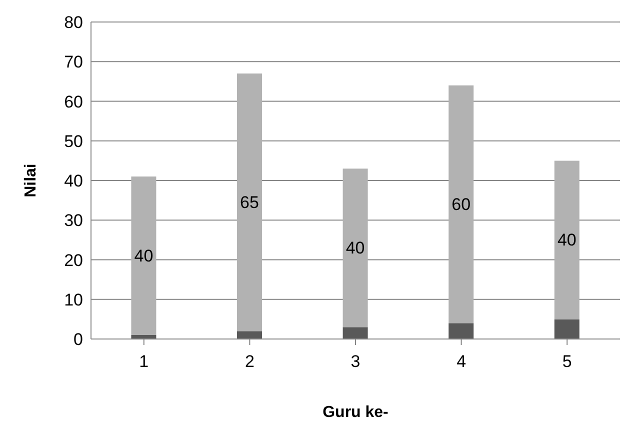  I want to click on y-tick-label: 20, so click(73, 260).